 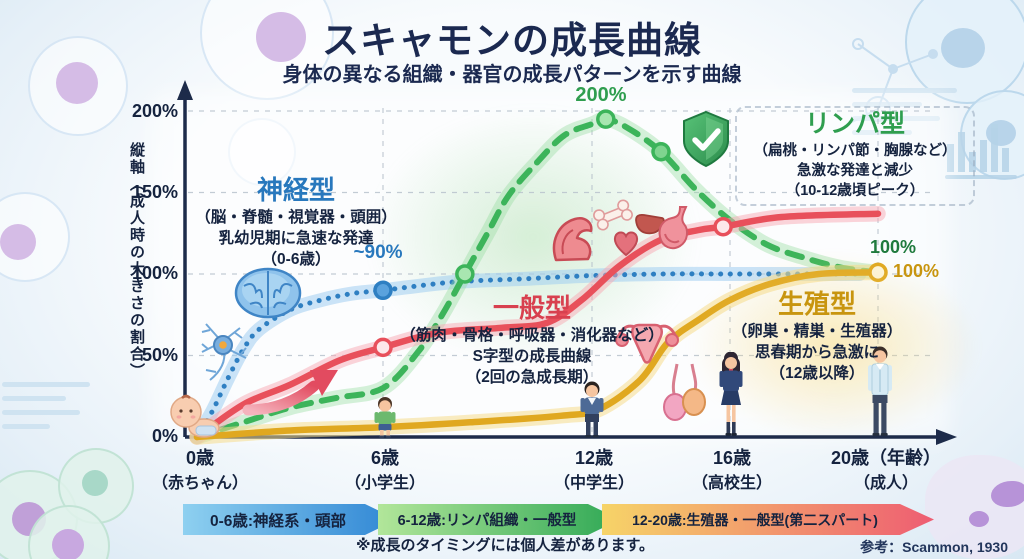 I want to click on y-tick-0: 0%, so click(x=164, y=436).